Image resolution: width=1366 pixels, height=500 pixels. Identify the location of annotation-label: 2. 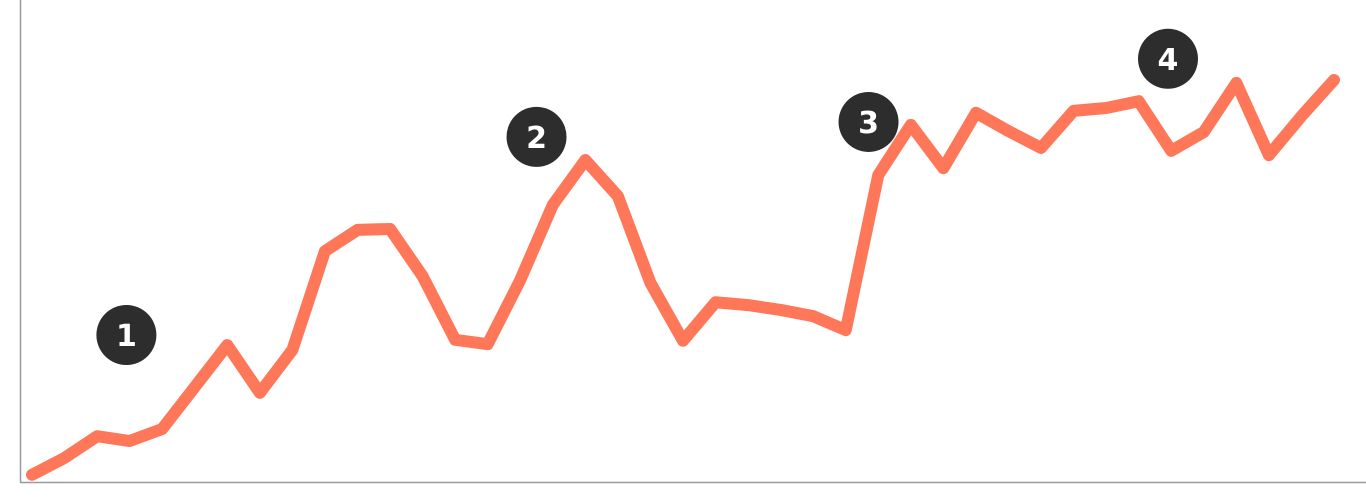
(536, 138).